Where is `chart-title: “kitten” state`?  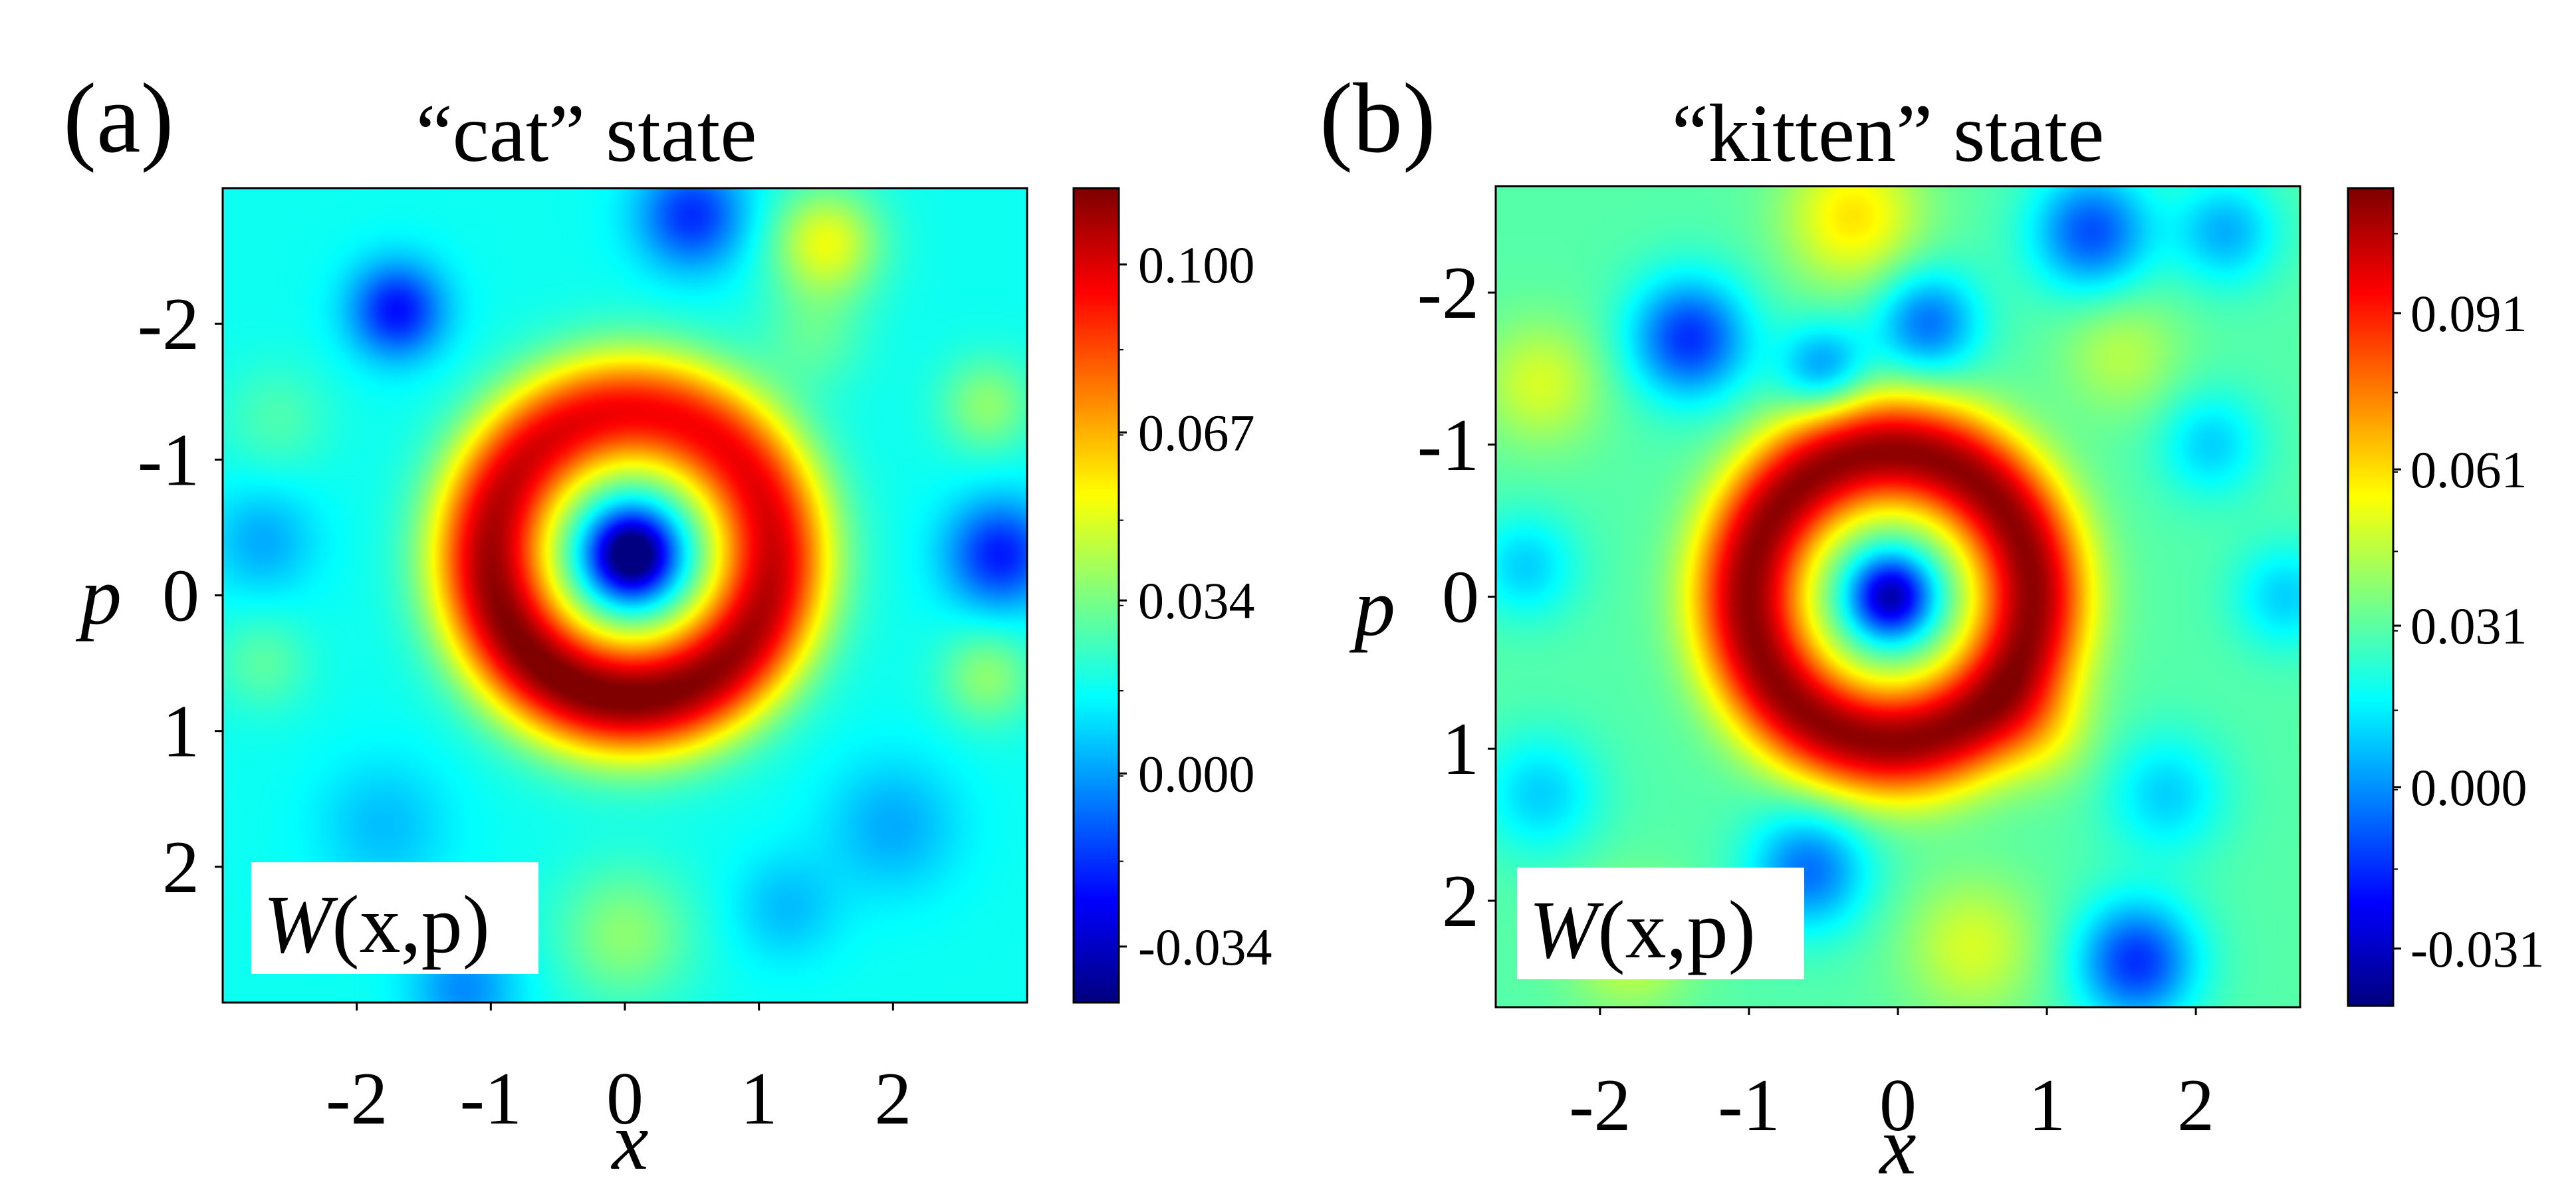
chart-title: “kitten” state is located at coordinates (1888, 133).